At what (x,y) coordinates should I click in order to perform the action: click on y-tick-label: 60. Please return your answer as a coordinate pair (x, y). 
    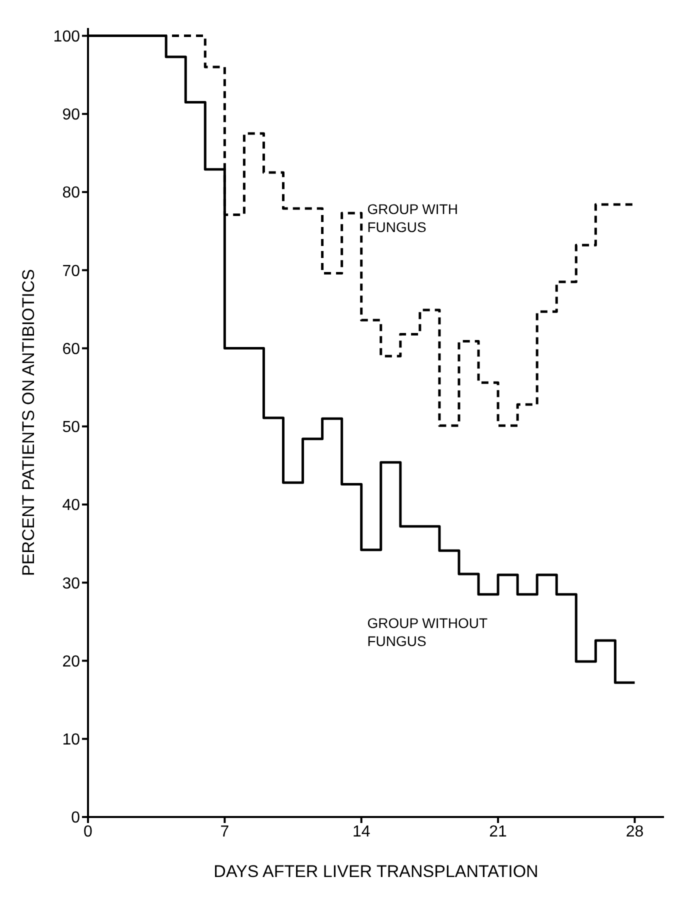
    Looking at the image, I should click on (71, 349).